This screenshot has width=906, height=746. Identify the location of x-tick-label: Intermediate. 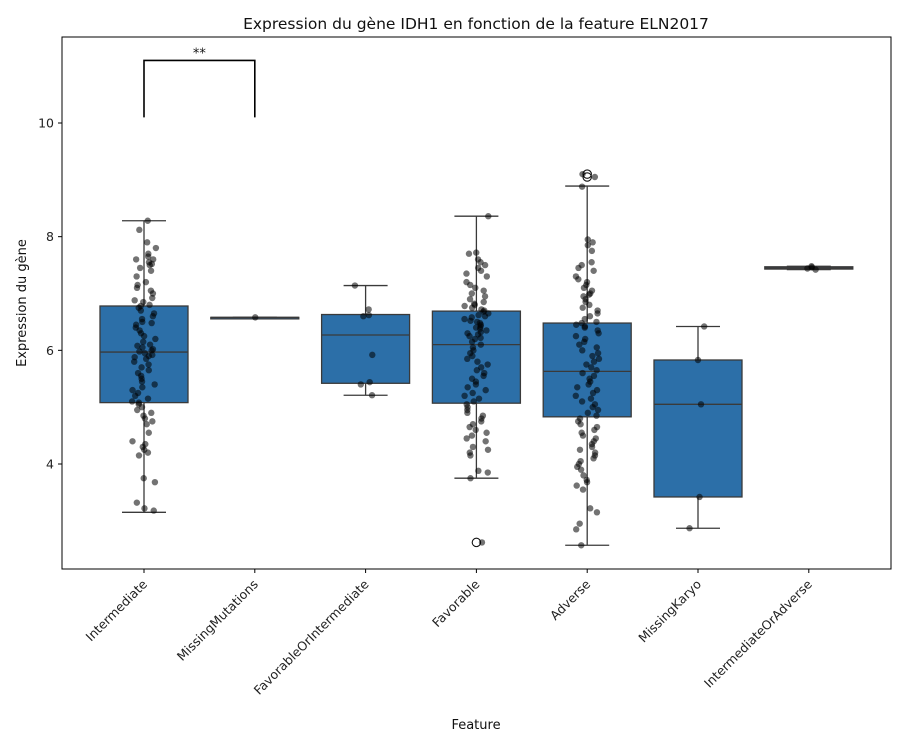
(116, 610).